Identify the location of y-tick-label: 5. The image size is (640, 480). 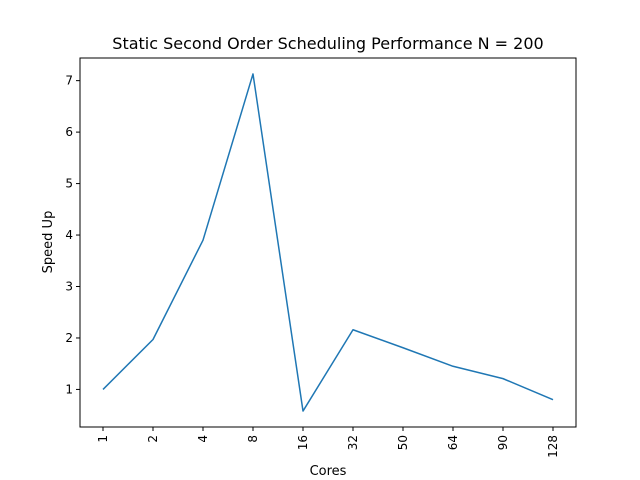
(69, 184).